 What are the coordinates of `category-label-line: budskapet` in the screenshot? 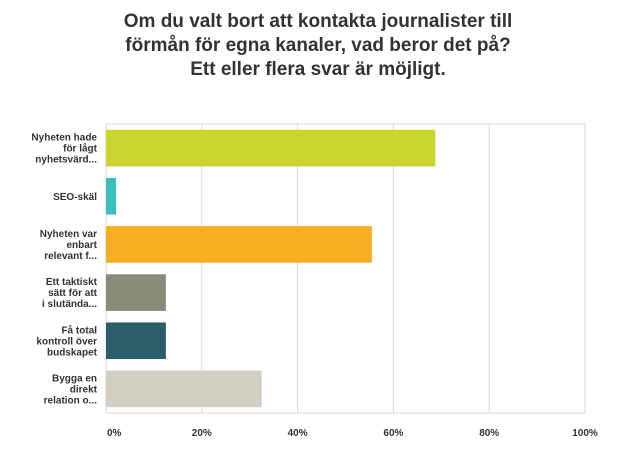 It's located at (72, 352).